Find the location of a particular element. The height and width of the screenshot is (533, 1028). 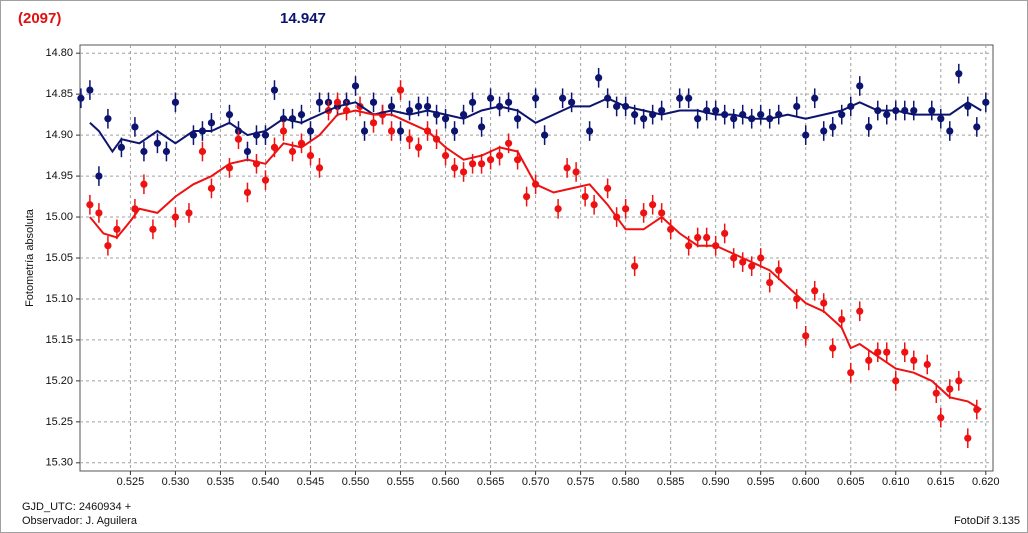

x-tick-label: 0.590 is located at coordinates (716, 482).